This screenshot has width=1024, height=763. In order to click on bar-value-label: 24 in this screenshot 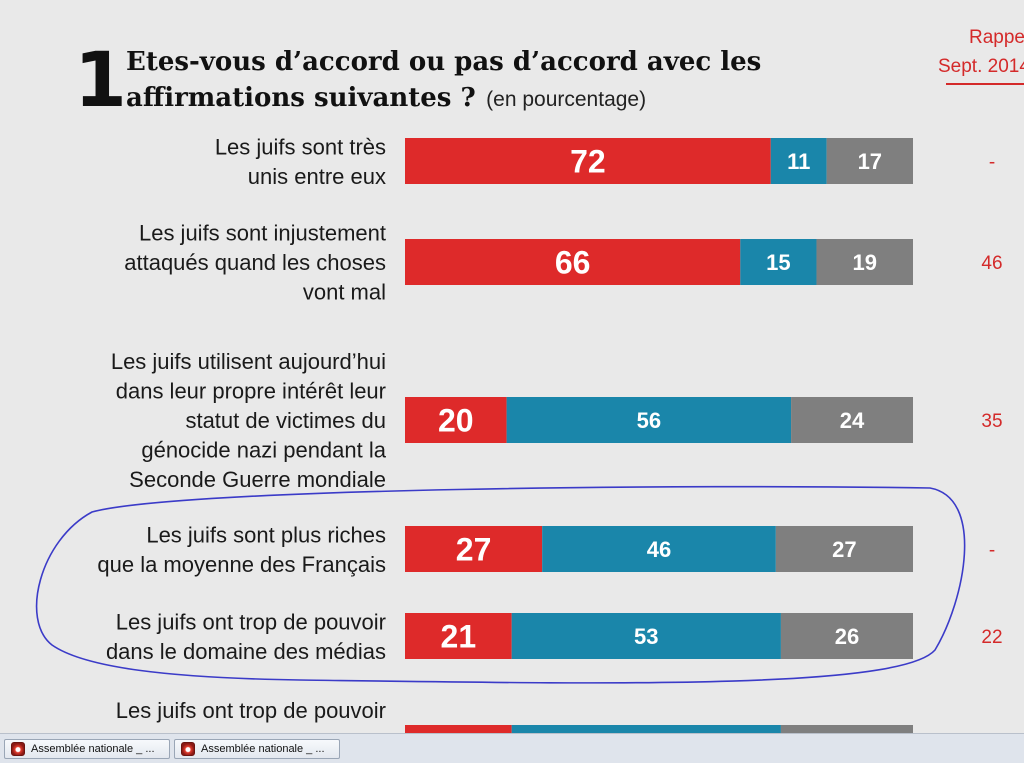, I will do `click(852, 420)`.